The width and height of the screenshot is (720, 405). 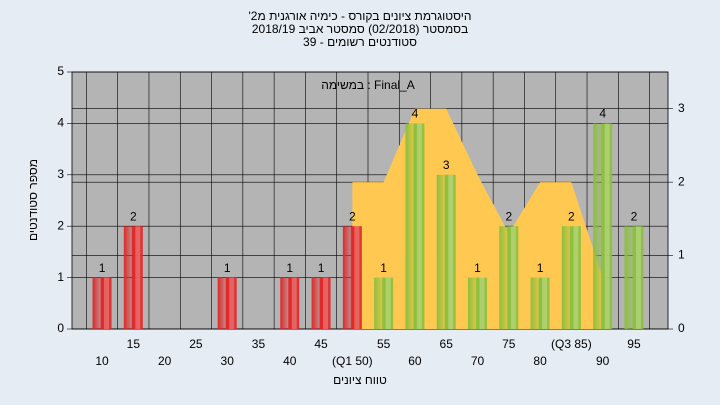 What do you see at coordinates (447, 344) in the screenshot?
I see `x-tick-label: 65` at bounding box center [447, 344].